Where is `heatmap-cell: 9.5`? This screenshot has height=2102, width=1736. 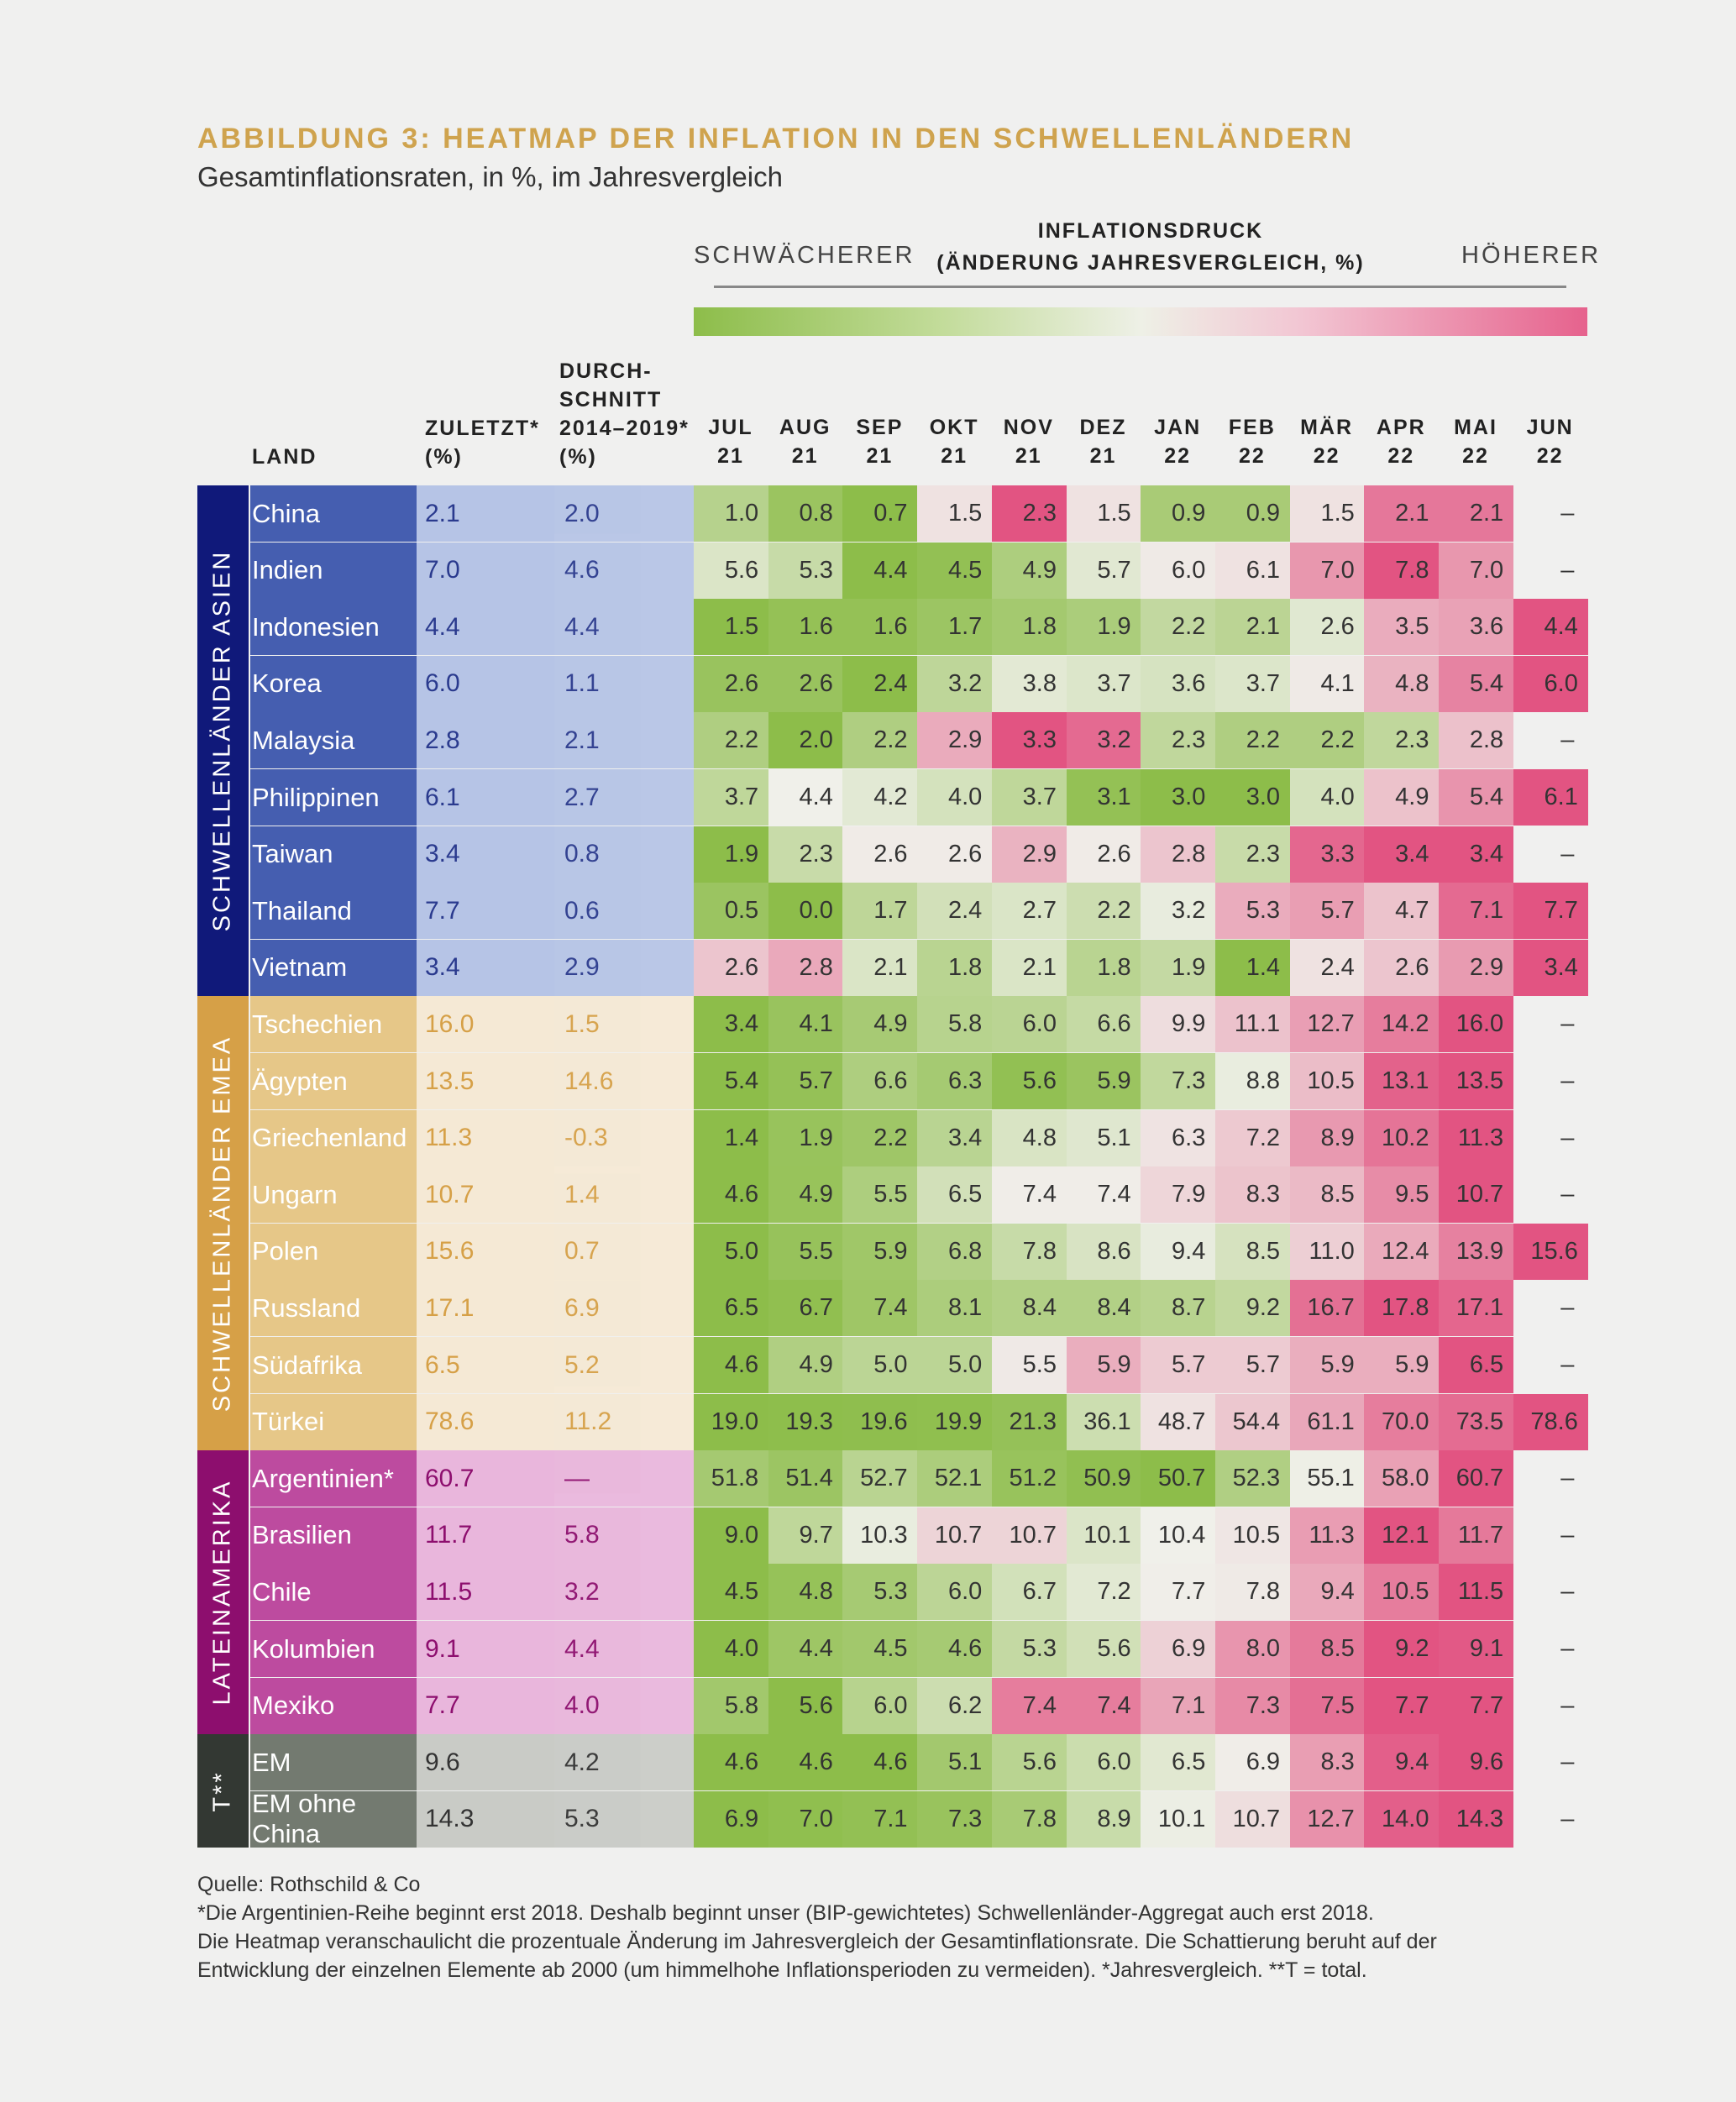
heatmap-cell: 9.5 is located at coordinates (1402, 1195).